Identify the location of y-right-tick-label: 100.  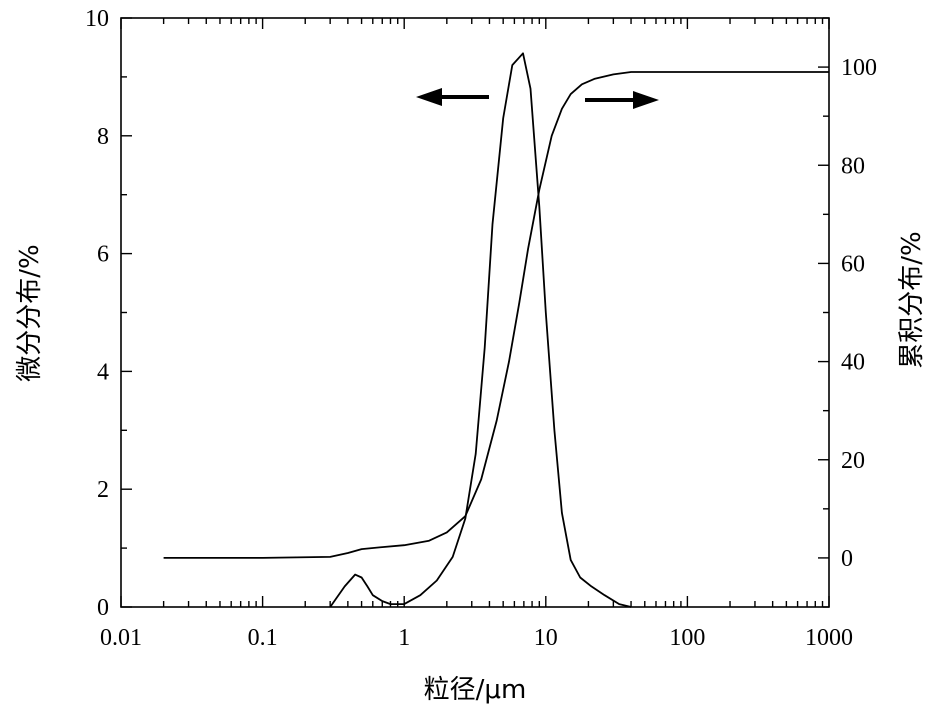
(859, 68).